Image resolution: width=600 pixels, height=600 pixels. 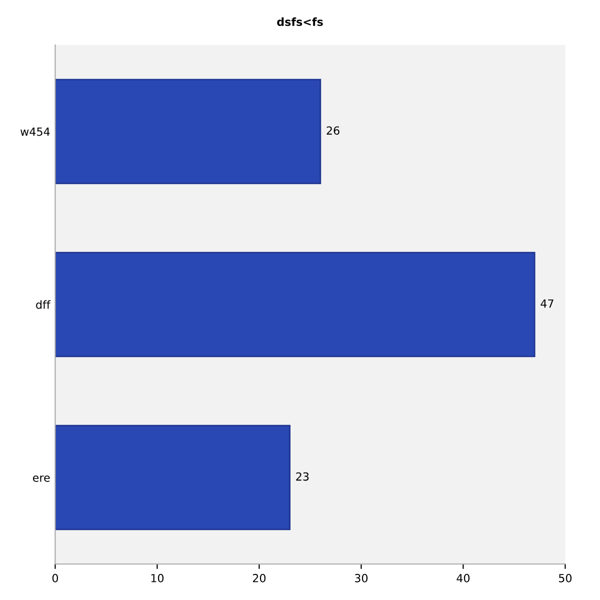 I want to click on data-label: 47, so click(x=547, y=303).